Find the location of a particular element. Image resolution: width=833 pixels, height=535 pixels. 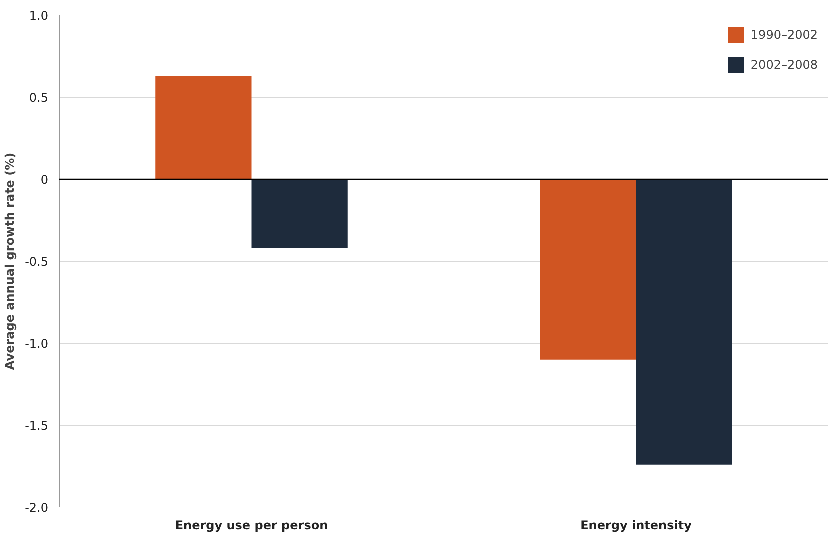

legend-label: 2002–2008 is located at coordinates (784, 65).